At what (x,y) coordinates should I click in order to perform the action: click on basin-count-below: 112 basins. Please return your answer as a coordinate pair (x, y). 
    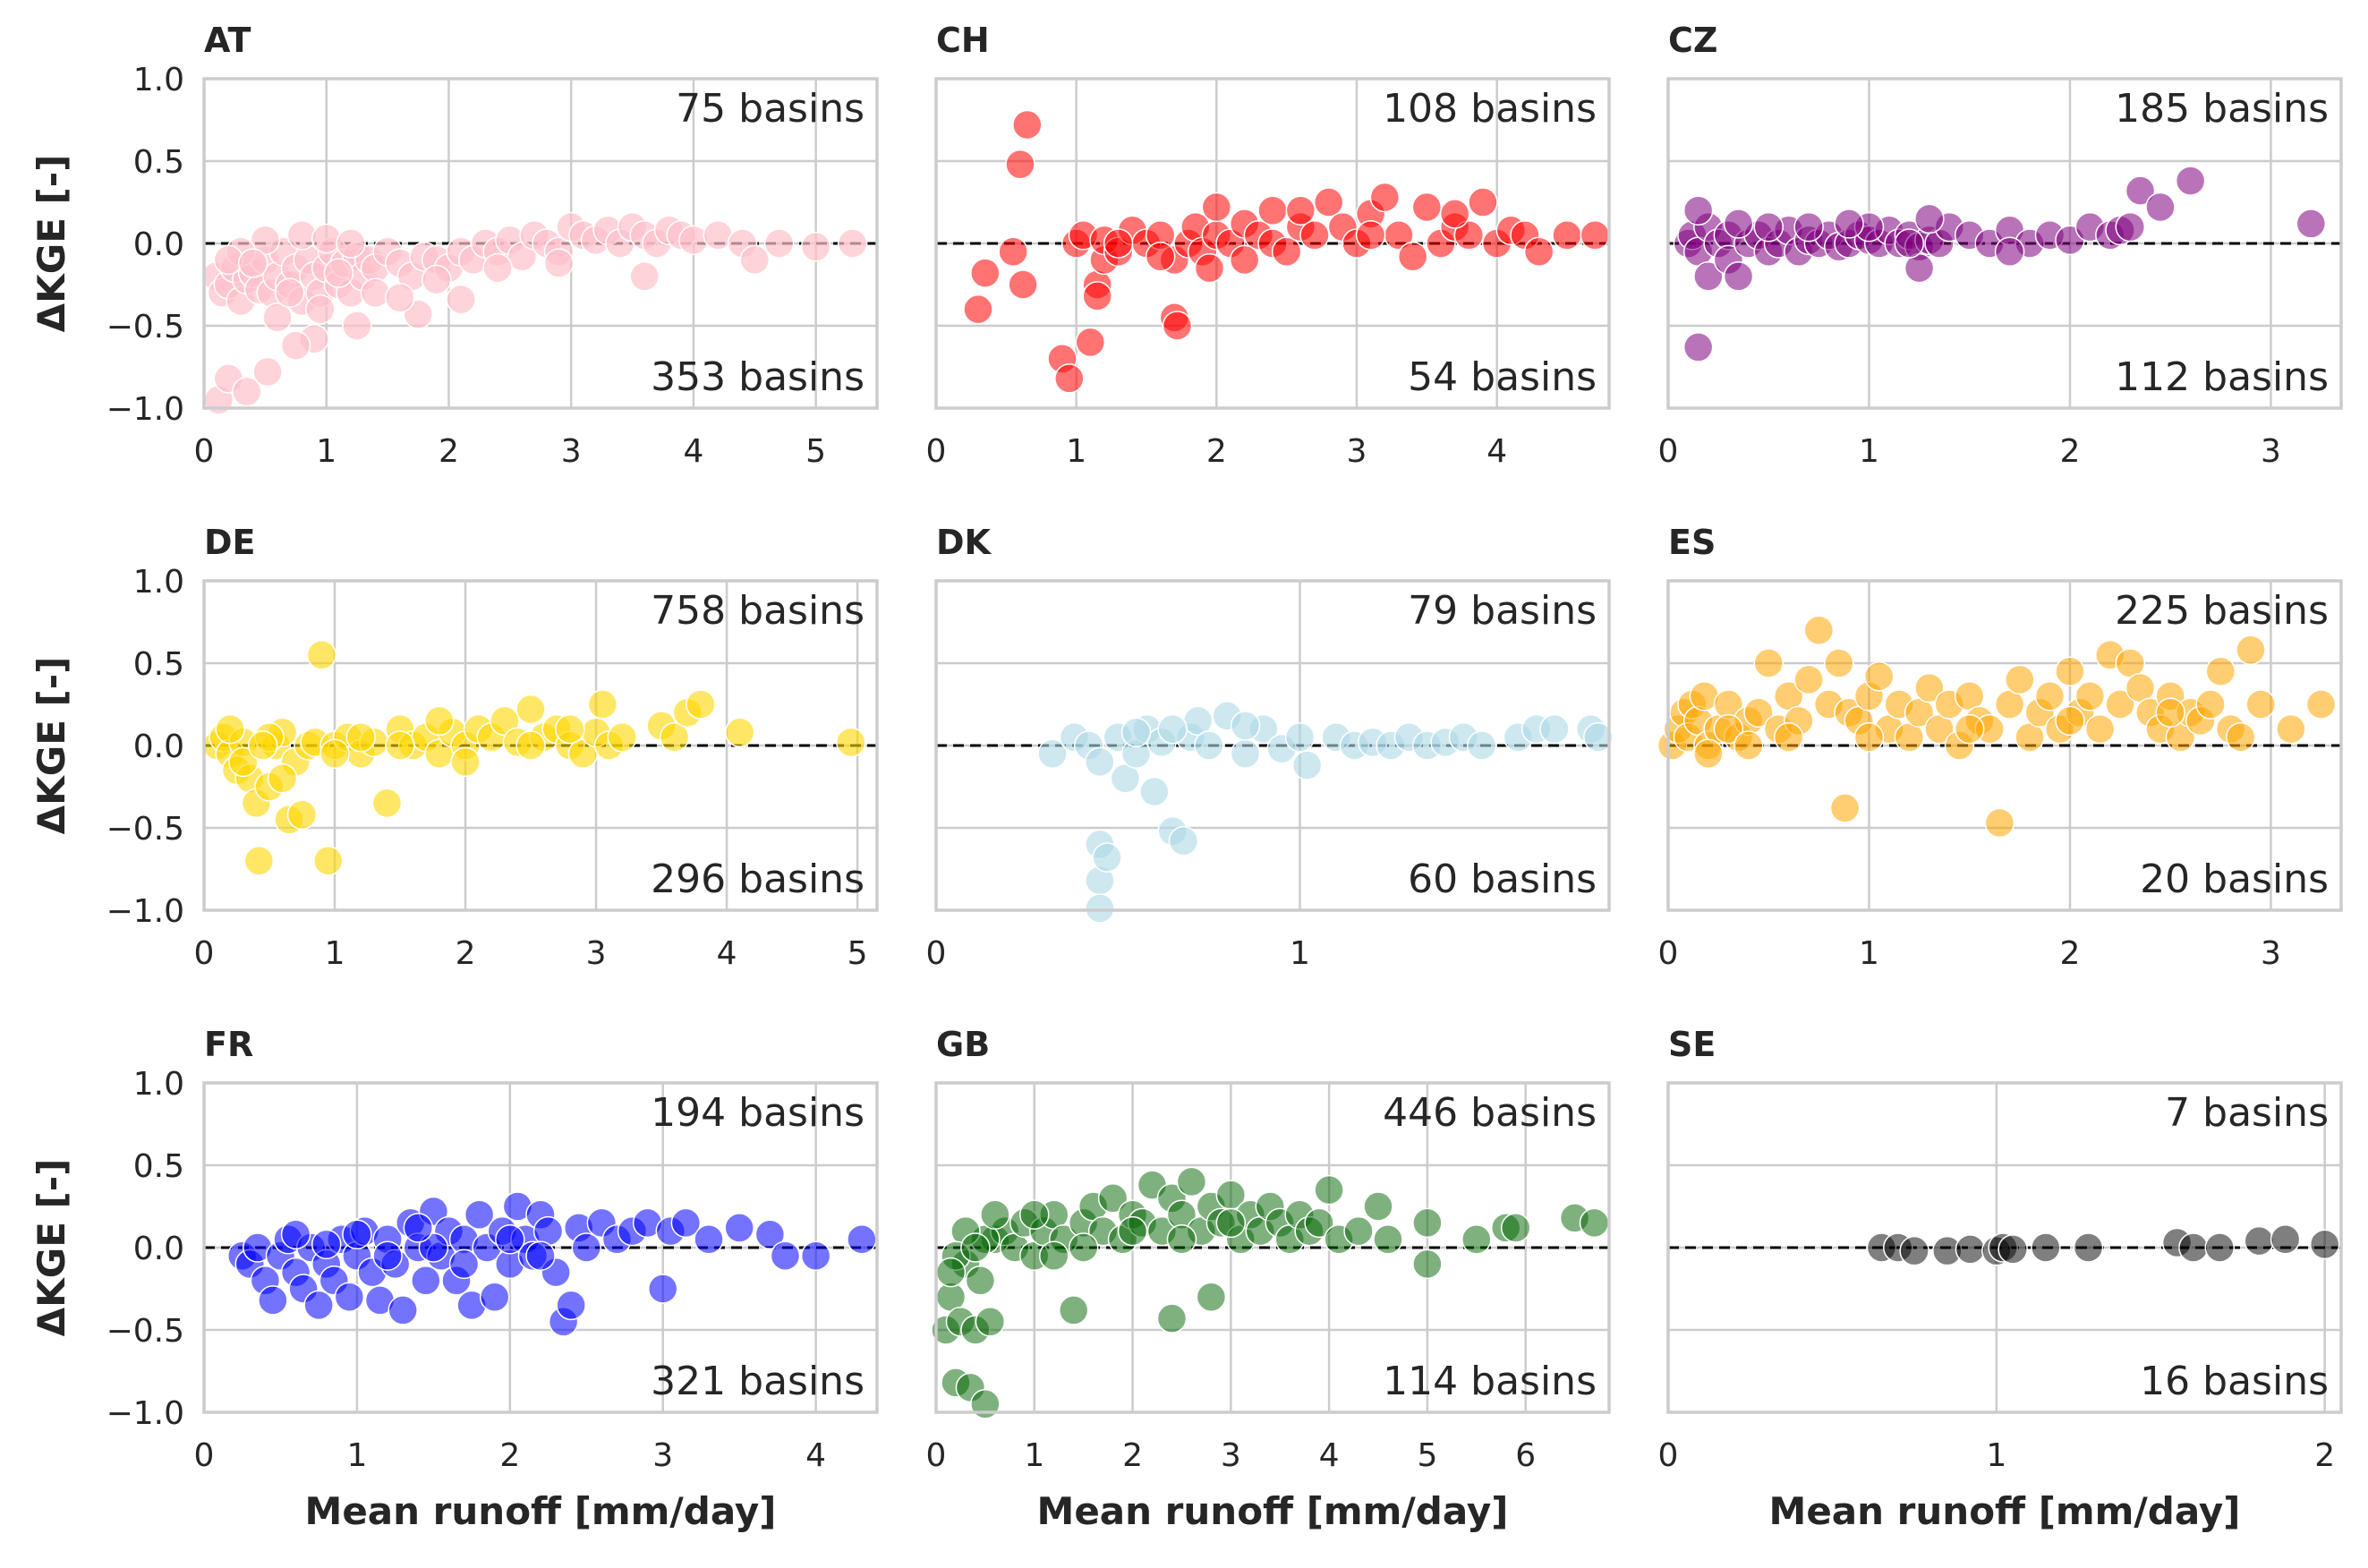
    Looking at the image, I should click on (2222, 377).